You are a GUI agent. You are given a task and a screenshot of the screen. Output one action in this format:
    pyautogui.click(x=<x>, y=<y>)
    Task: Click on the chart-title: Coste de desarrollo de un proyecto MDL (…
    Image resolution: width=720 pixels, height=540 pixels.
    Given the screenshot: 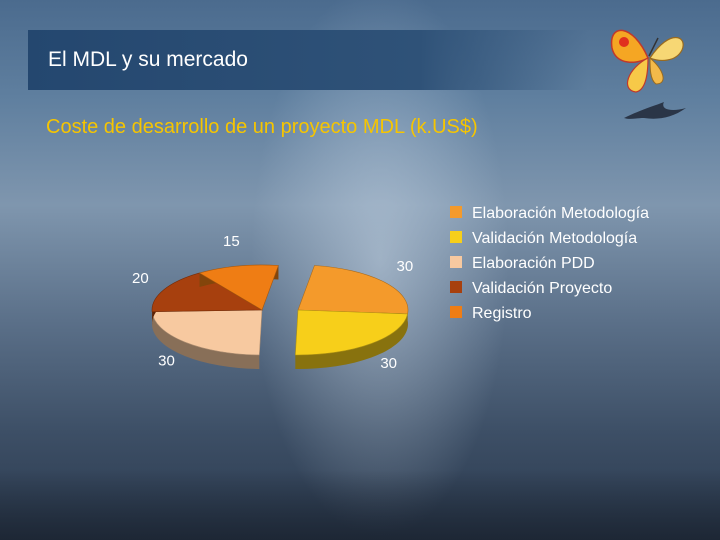 What is the action you would take?
    pyautogui.click(x=262, y=127)
    